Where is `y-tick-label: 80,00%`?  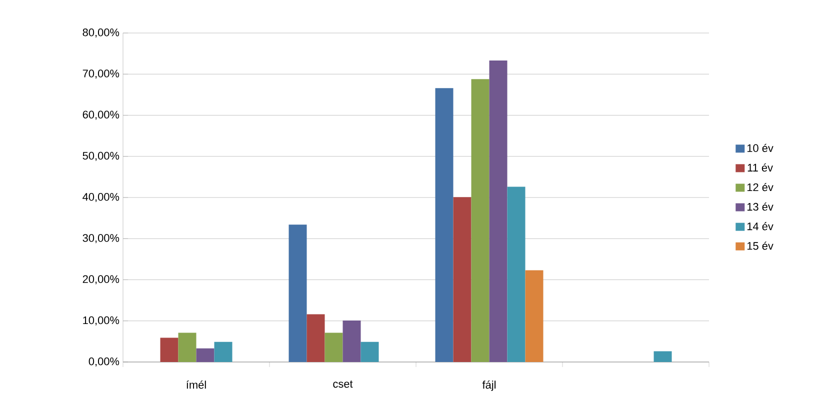
y-tick-label: 80,00% is located at coordinates (101, 33).